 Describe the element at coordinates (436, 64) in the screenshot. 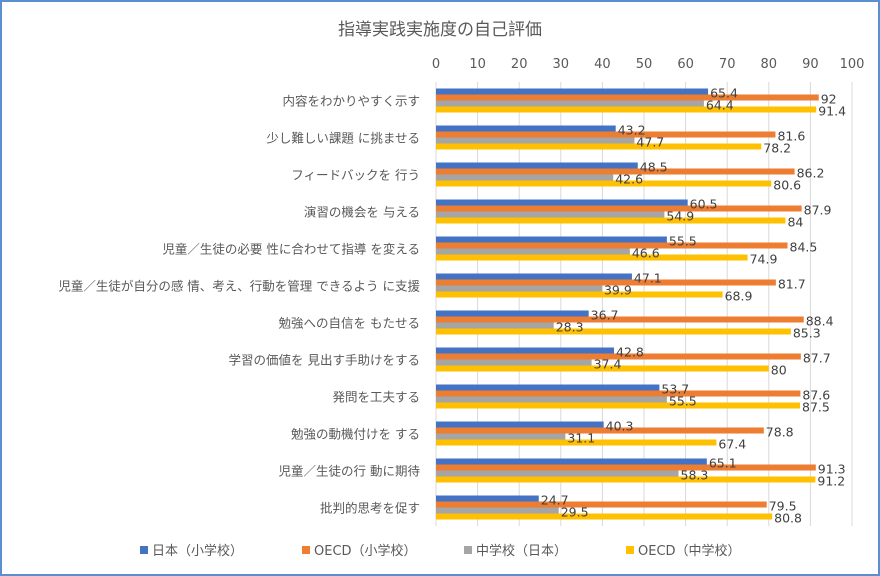

I see `x-tick-label: 0` at that location.